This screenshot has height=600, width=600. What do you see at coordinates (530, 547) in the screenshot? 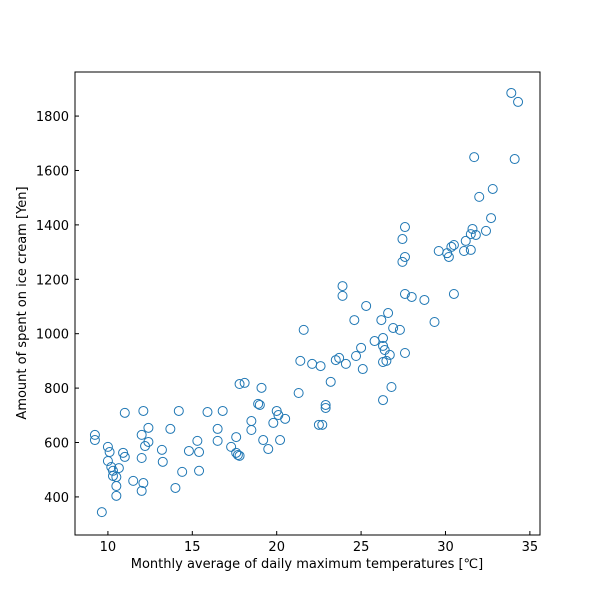
I see `x-tick-label: 35` at bounding box center [530, 547].